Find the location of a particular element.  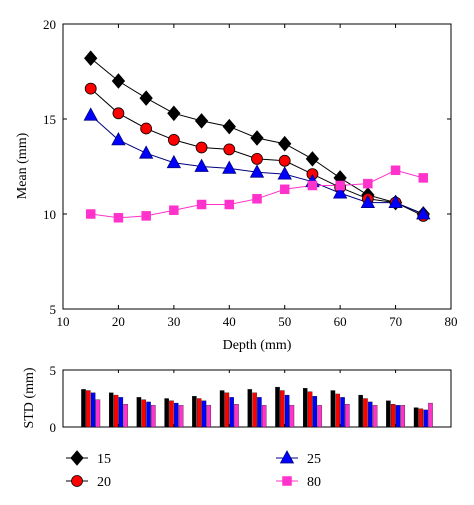

legend-item-20: 20 is located at coordinates (88, 482).